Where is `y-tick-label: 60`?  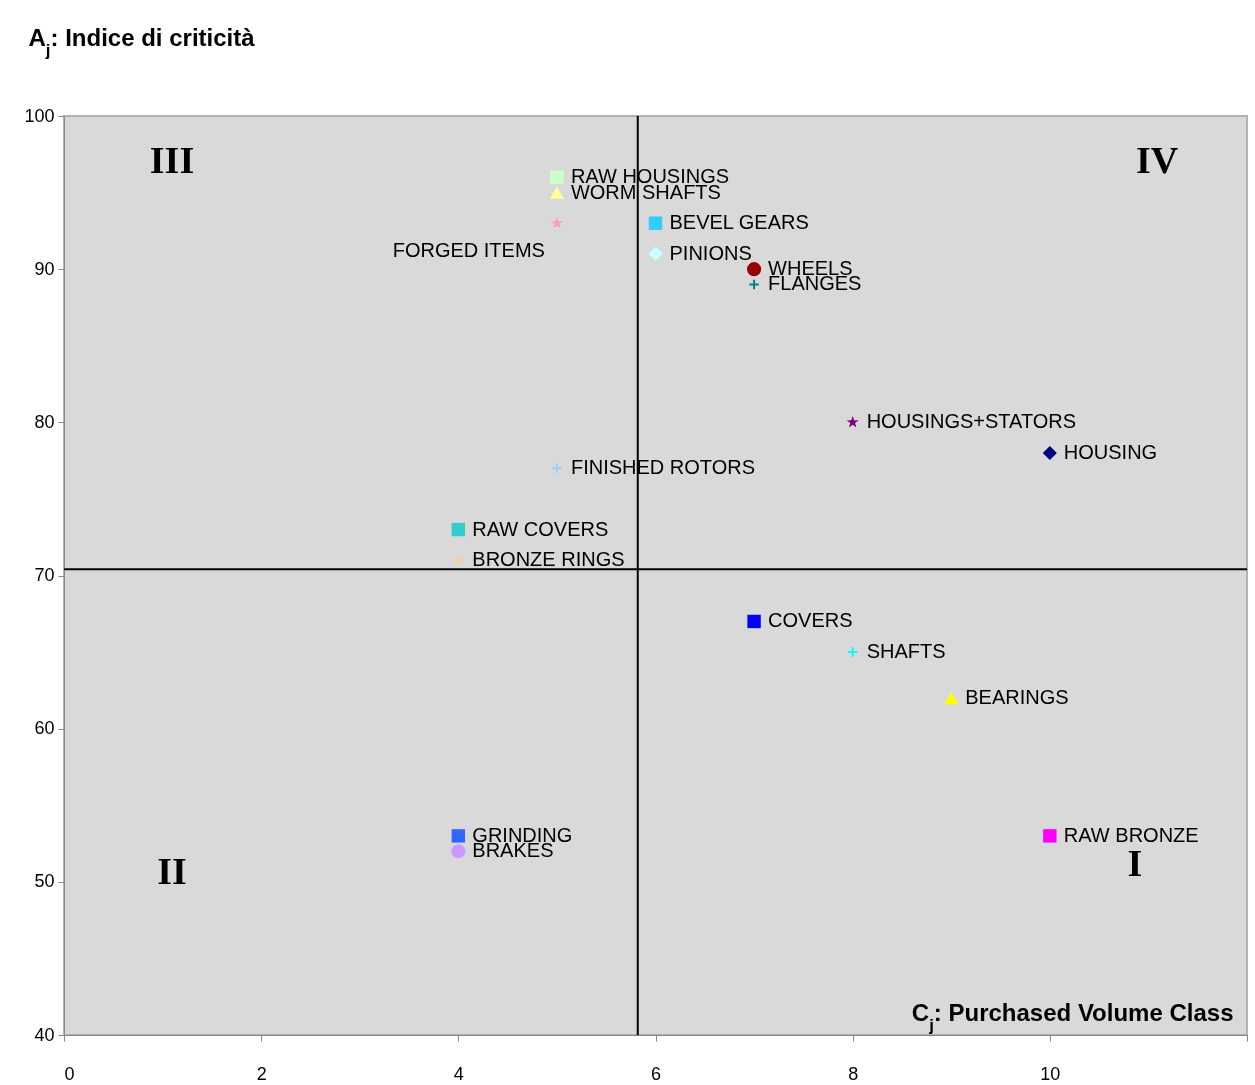
y-tick-label: 60 is located at coordinates (44, 728).